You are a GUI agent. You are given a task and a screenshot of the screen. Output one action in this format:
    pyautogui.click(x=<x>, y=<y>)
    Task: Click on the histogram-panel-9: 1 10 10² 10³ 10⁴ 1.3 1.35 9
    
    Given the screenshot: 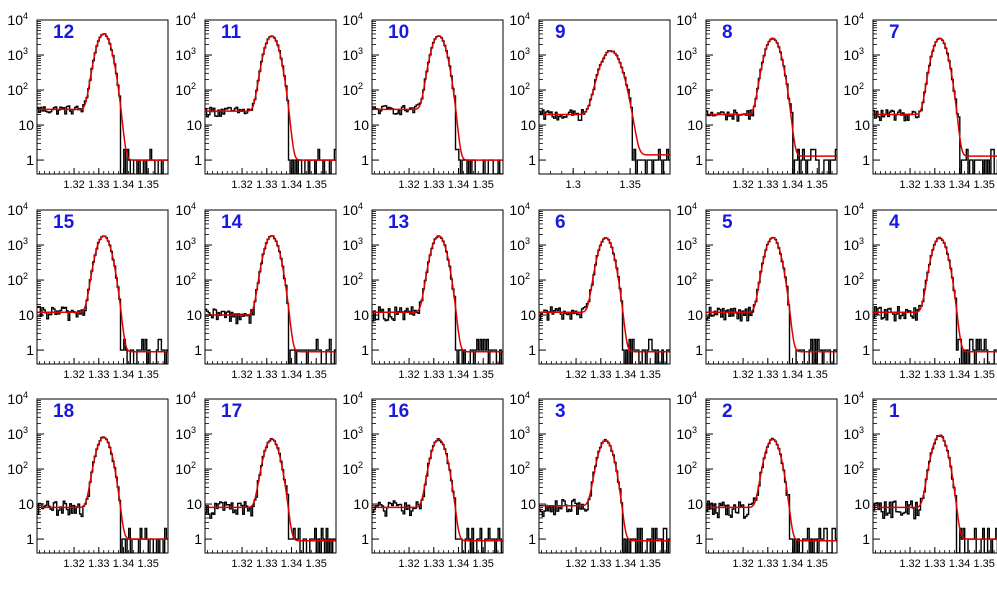 What is the action you would take?
    pyautogui.click(x=590, y=101)
    